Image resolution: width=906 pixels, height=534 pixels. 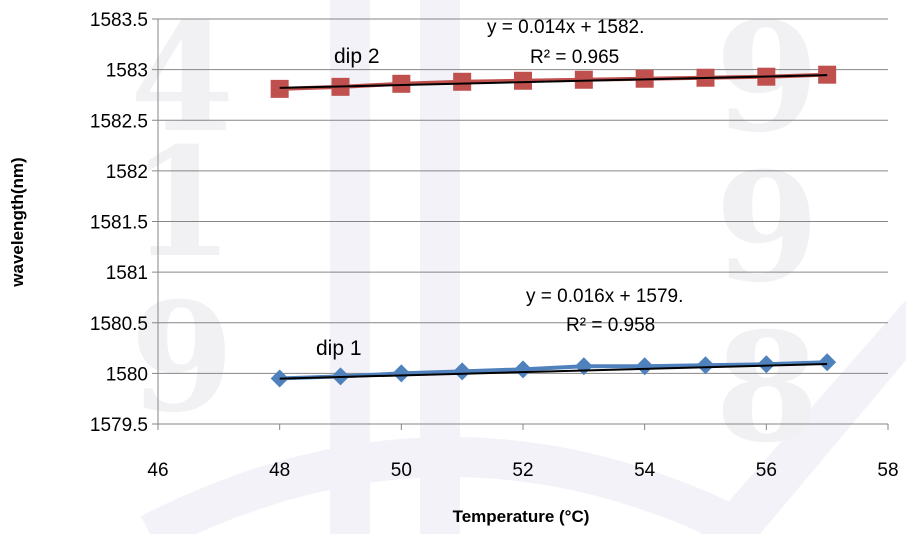 What do you see at coordinates (645, 470) in the screenshot?
I see `x-tick-label: 54` at bounding box center [645, 470].